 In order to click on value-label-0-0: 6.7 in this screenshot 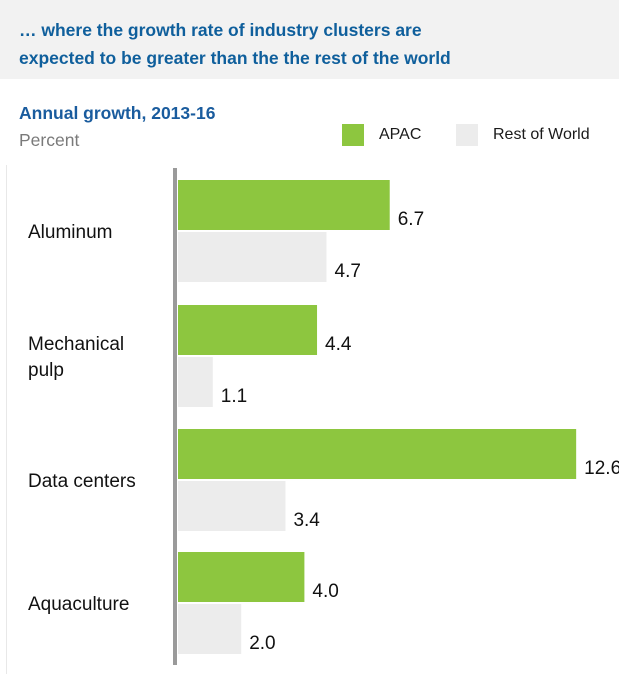, I will do `click(411, 219)`.